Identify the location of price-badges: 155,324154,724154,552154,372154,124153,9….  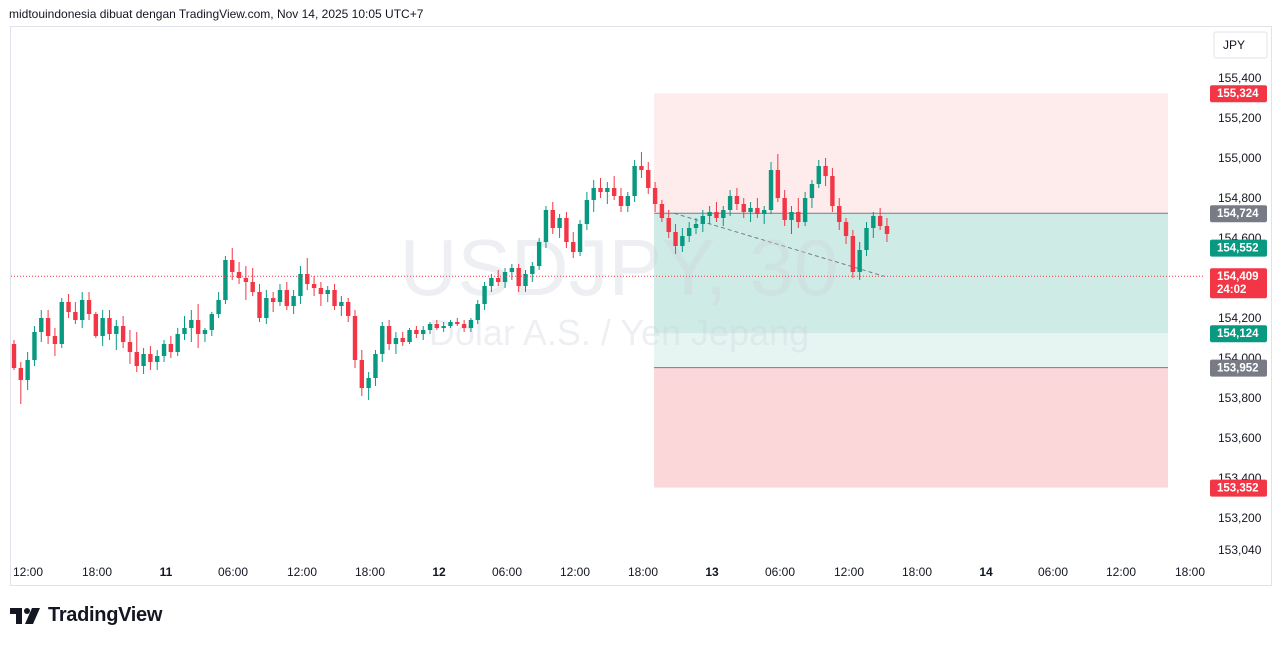
(1238, 291).